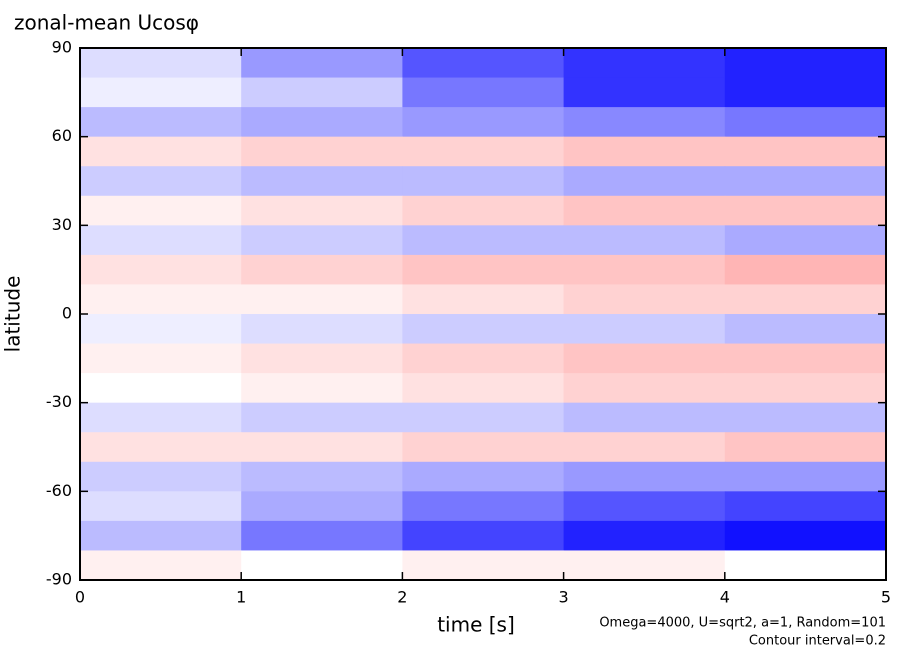  What do you see at coordinates (67, 313) in the screenshot?
I see `y-tick-label: 0` at bounding box center [67, 313].